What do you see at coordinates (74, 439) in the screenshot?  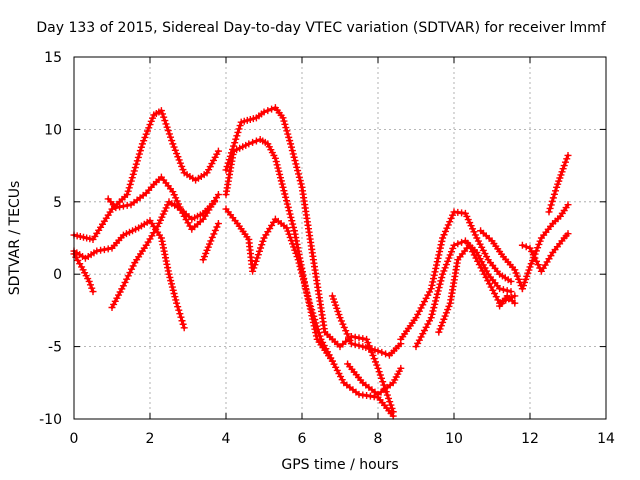 I see `x-tick-label: 0` at bounding box center [74, 439].